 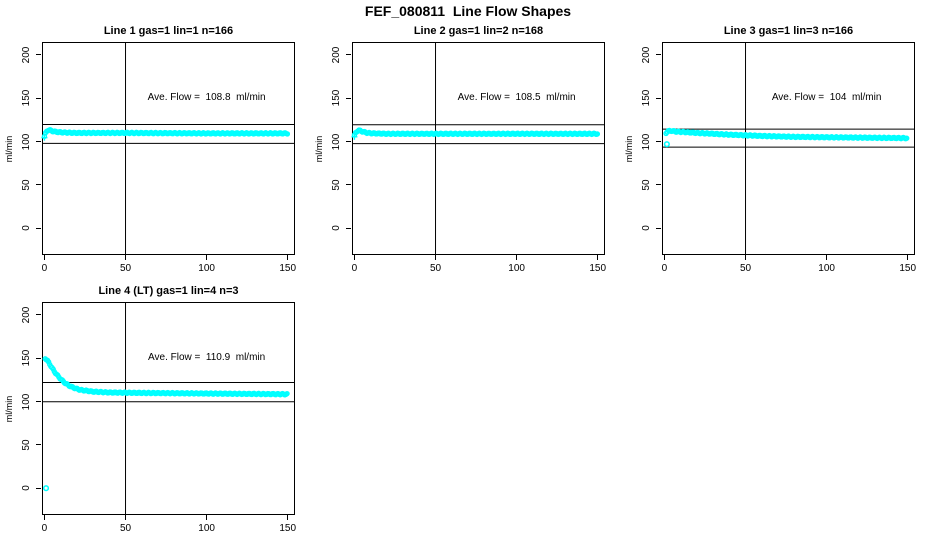 I want to click on panel-title: Line 1 gas=1 lin=1 n=166, so click(x=168, y=31).